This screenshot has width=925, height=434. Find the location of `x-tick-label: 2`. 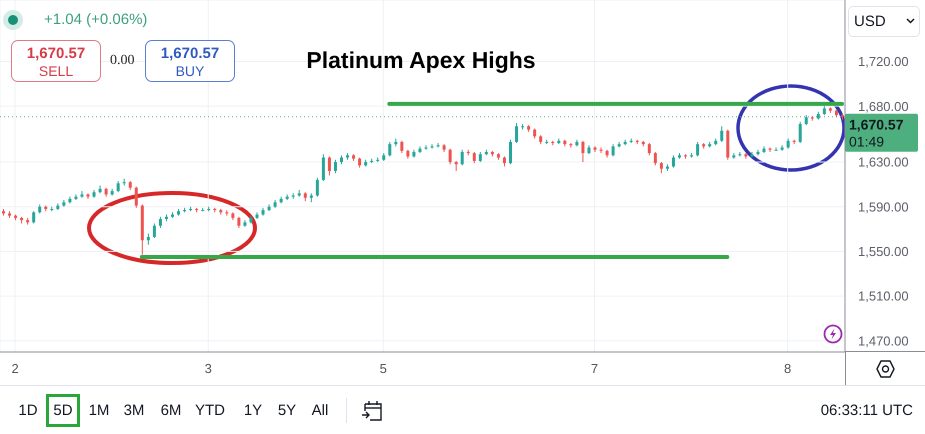

x-tick-label: 2 is located at coordinates (15, 368).